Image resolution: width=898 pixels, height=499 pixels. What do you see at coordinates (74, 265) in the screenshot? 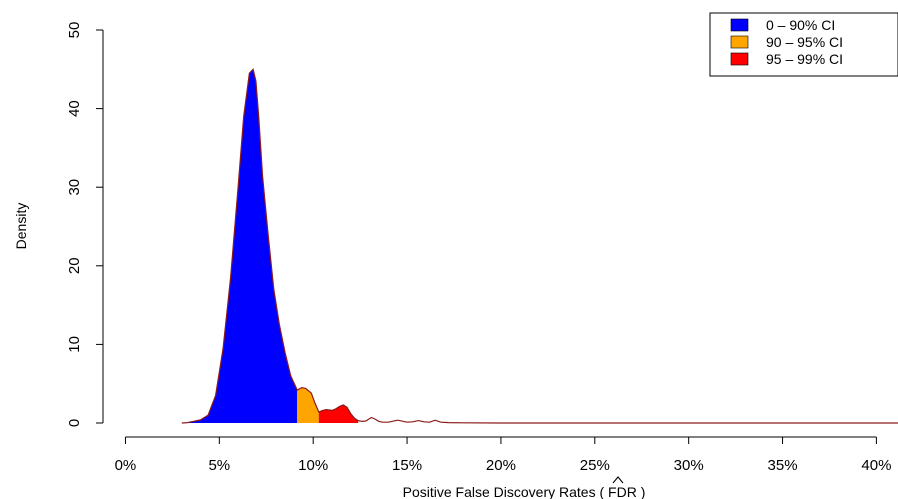
I see `y-tick-label: 20` at bounding box center [74, 265].